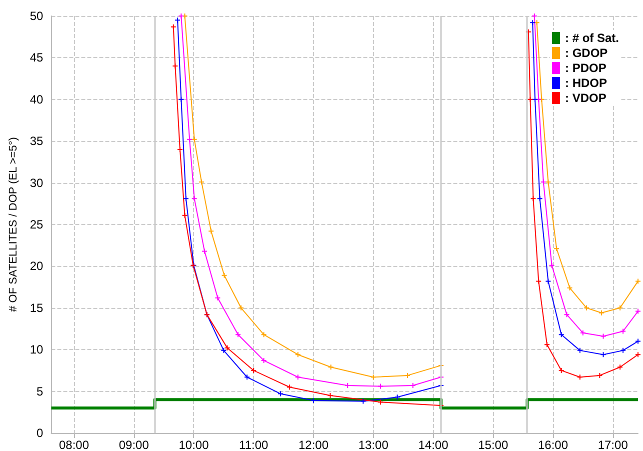 This screenshot has width=643, height=451. What do you see at coordinates (586, 53) in the screenshot?
I see `legend-label: : GDOP` at bounding box center [586, 53].